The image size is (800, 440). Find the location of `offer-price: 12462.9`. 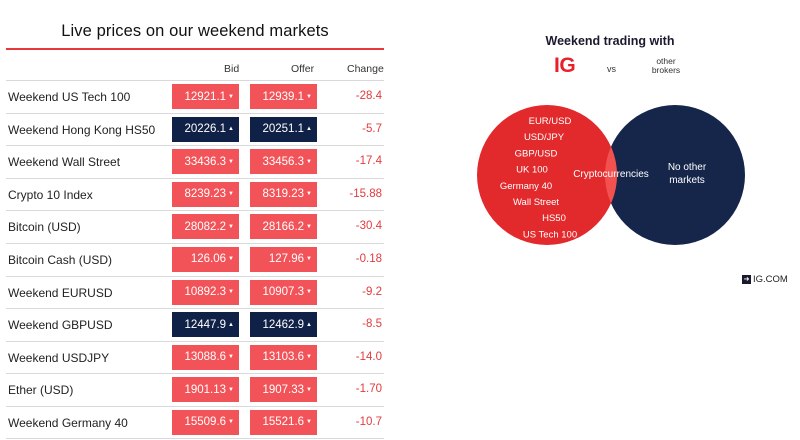

offer-price: 12462.9 is located at coordinates (283, 324).